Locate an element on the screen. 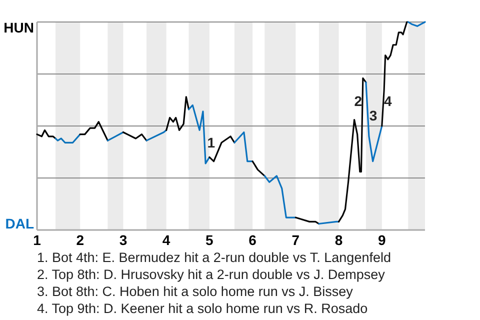 The image size is (480, 320). x-tick-label: 7 is located at coordinates (296, 240).